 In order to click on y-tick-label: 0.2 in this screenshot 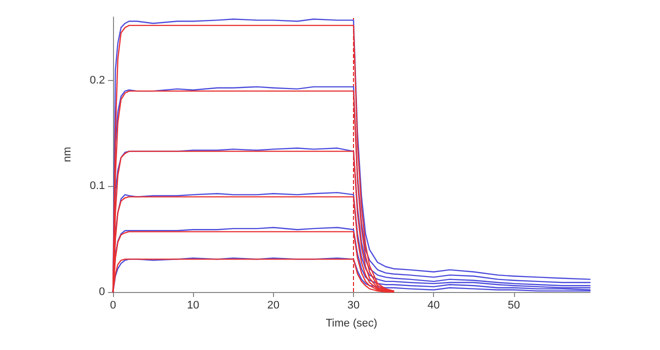, I will do `click(97, 80)`.